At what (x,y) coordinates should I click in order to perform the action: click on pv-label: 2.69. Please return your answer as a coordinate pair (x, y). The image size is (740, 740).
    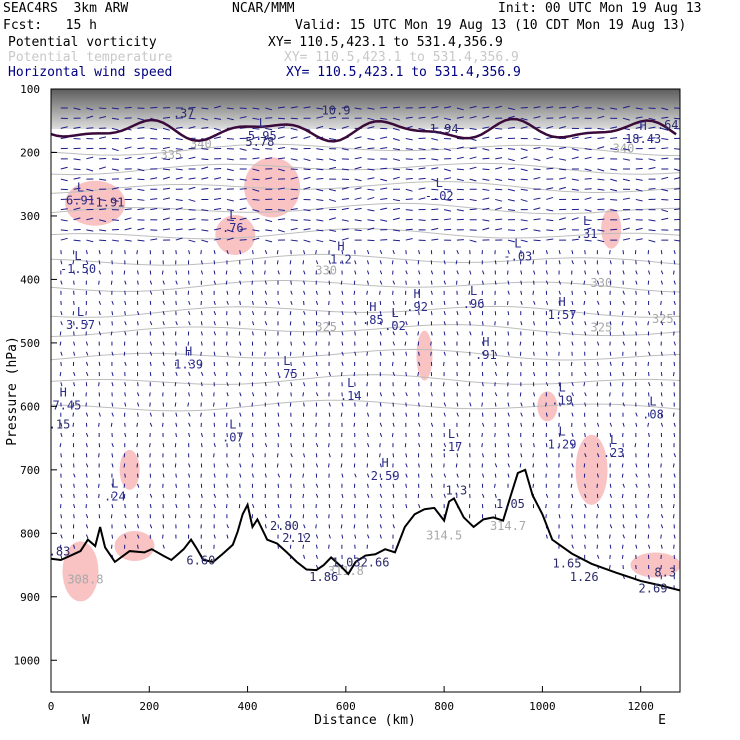
    Looking at the image, I should click on (653, 588).